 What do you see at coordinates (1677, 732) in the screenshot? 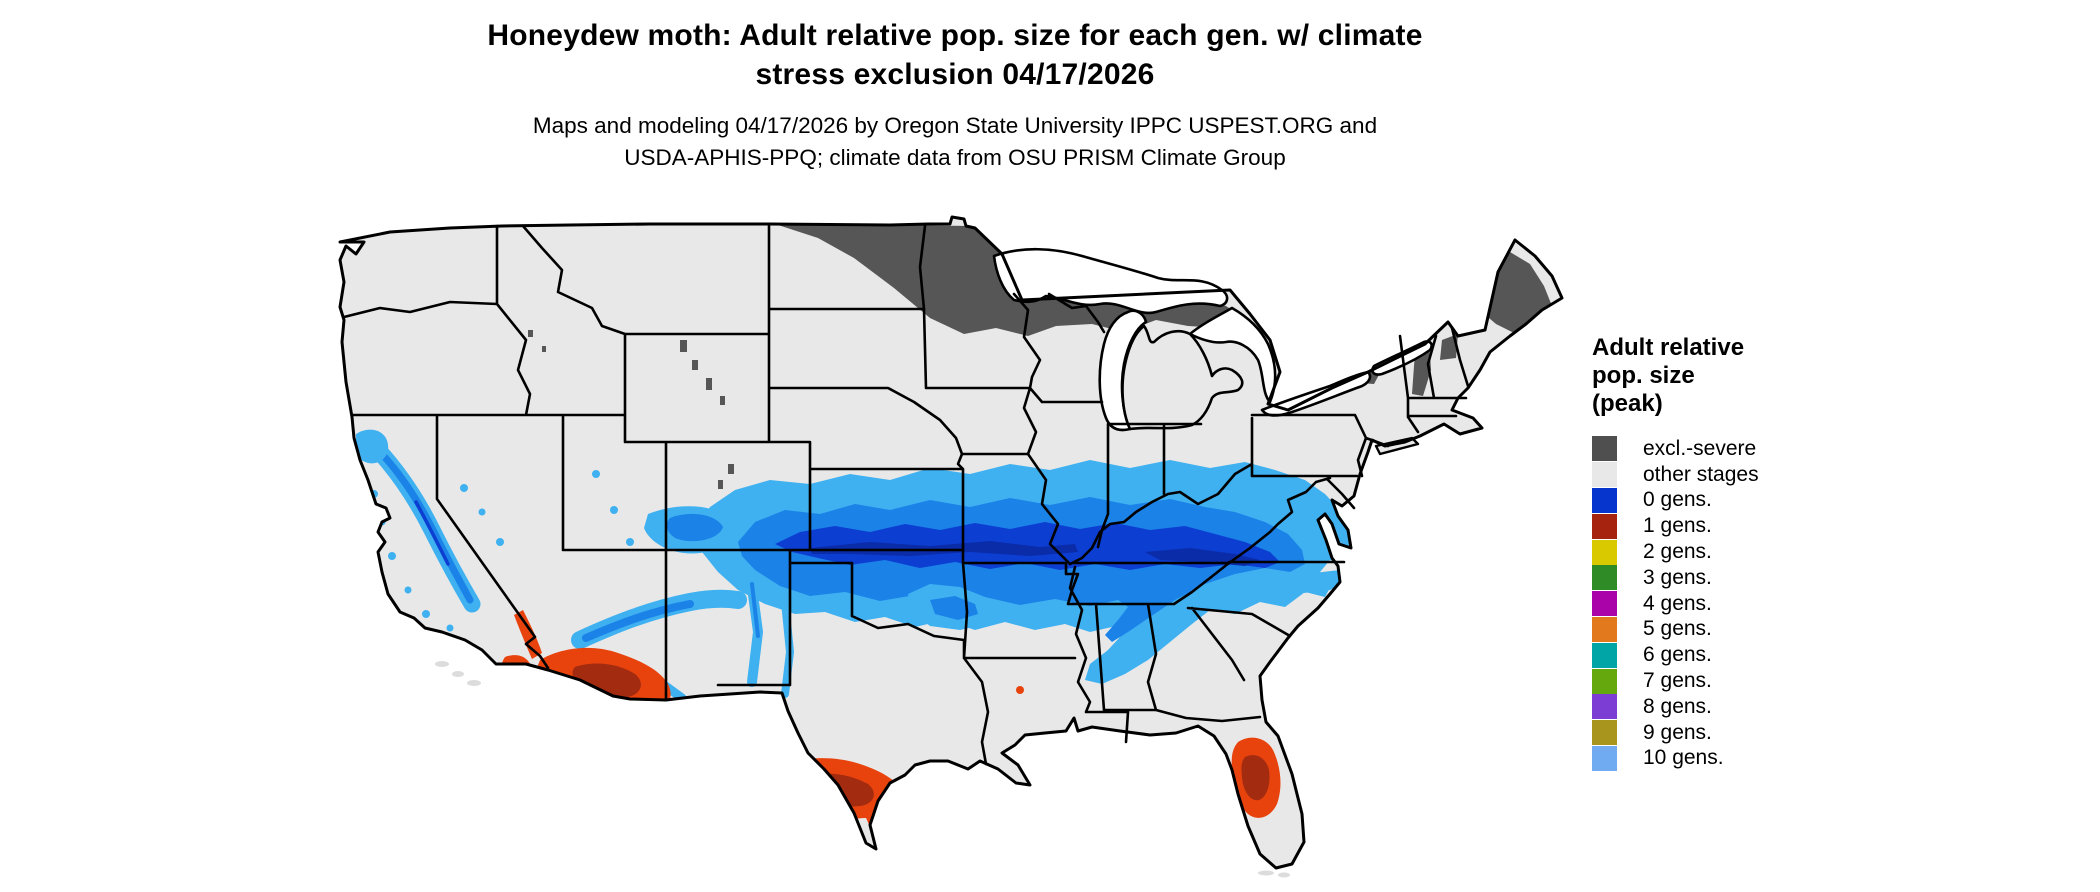
I see `legend-label: 9 gens.` at bounding box center [1677, 732].